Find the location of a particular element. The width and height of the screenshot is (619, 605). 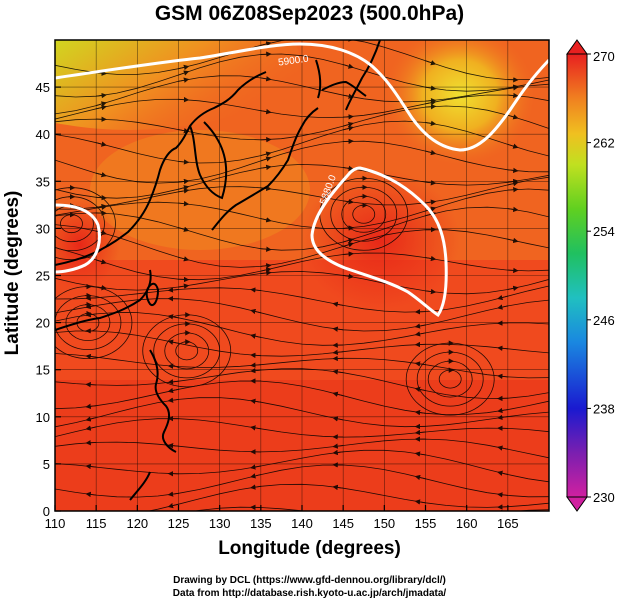

x-axis-label: Longitude (degrees) is located at coordinates (309, 548).